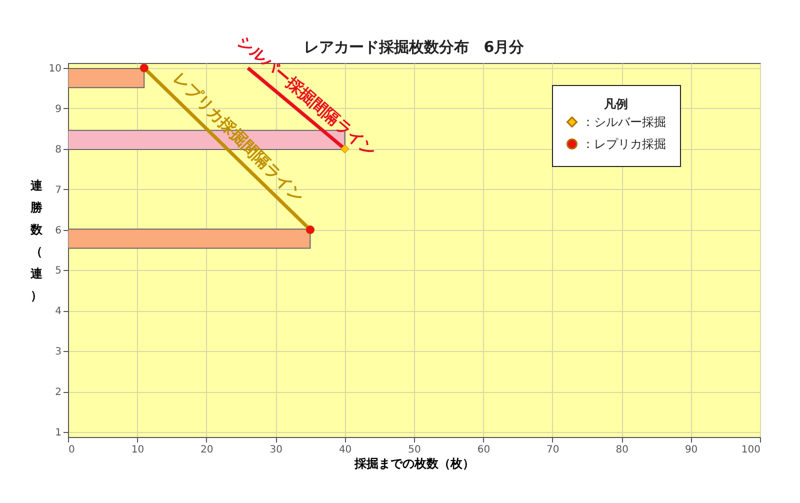  What do you see at coordinates (58, 392) in the screenshot?
I see `y-tick-label: 2` at bounding box center [58, 392].